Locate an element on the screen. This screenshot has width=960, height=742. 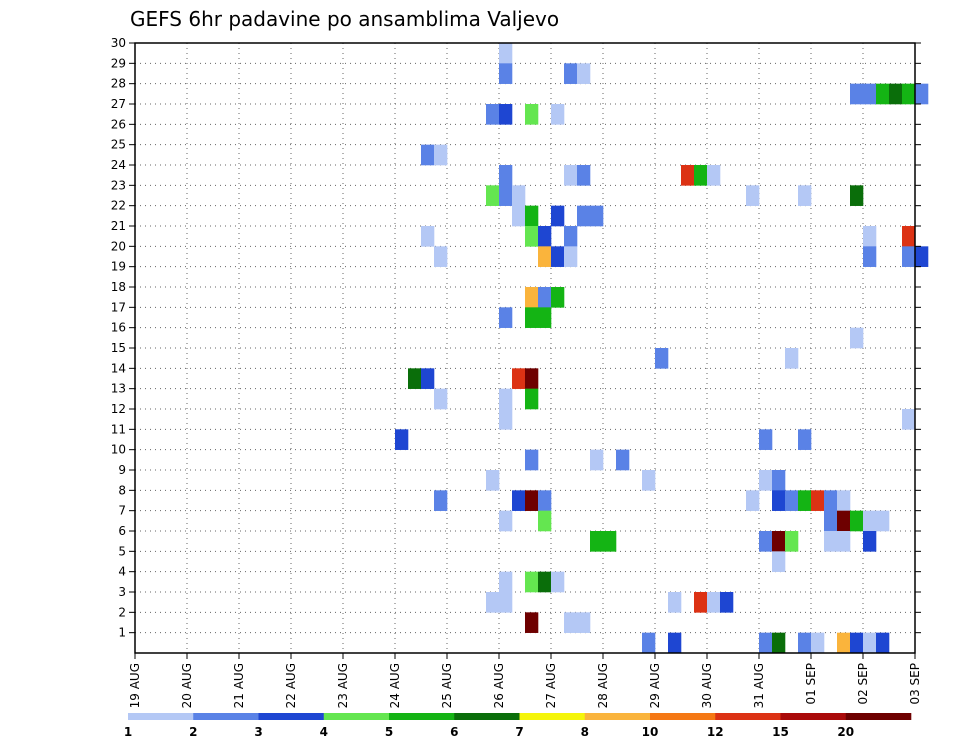
legend-label: 3 is located at coordinates (258, 732).